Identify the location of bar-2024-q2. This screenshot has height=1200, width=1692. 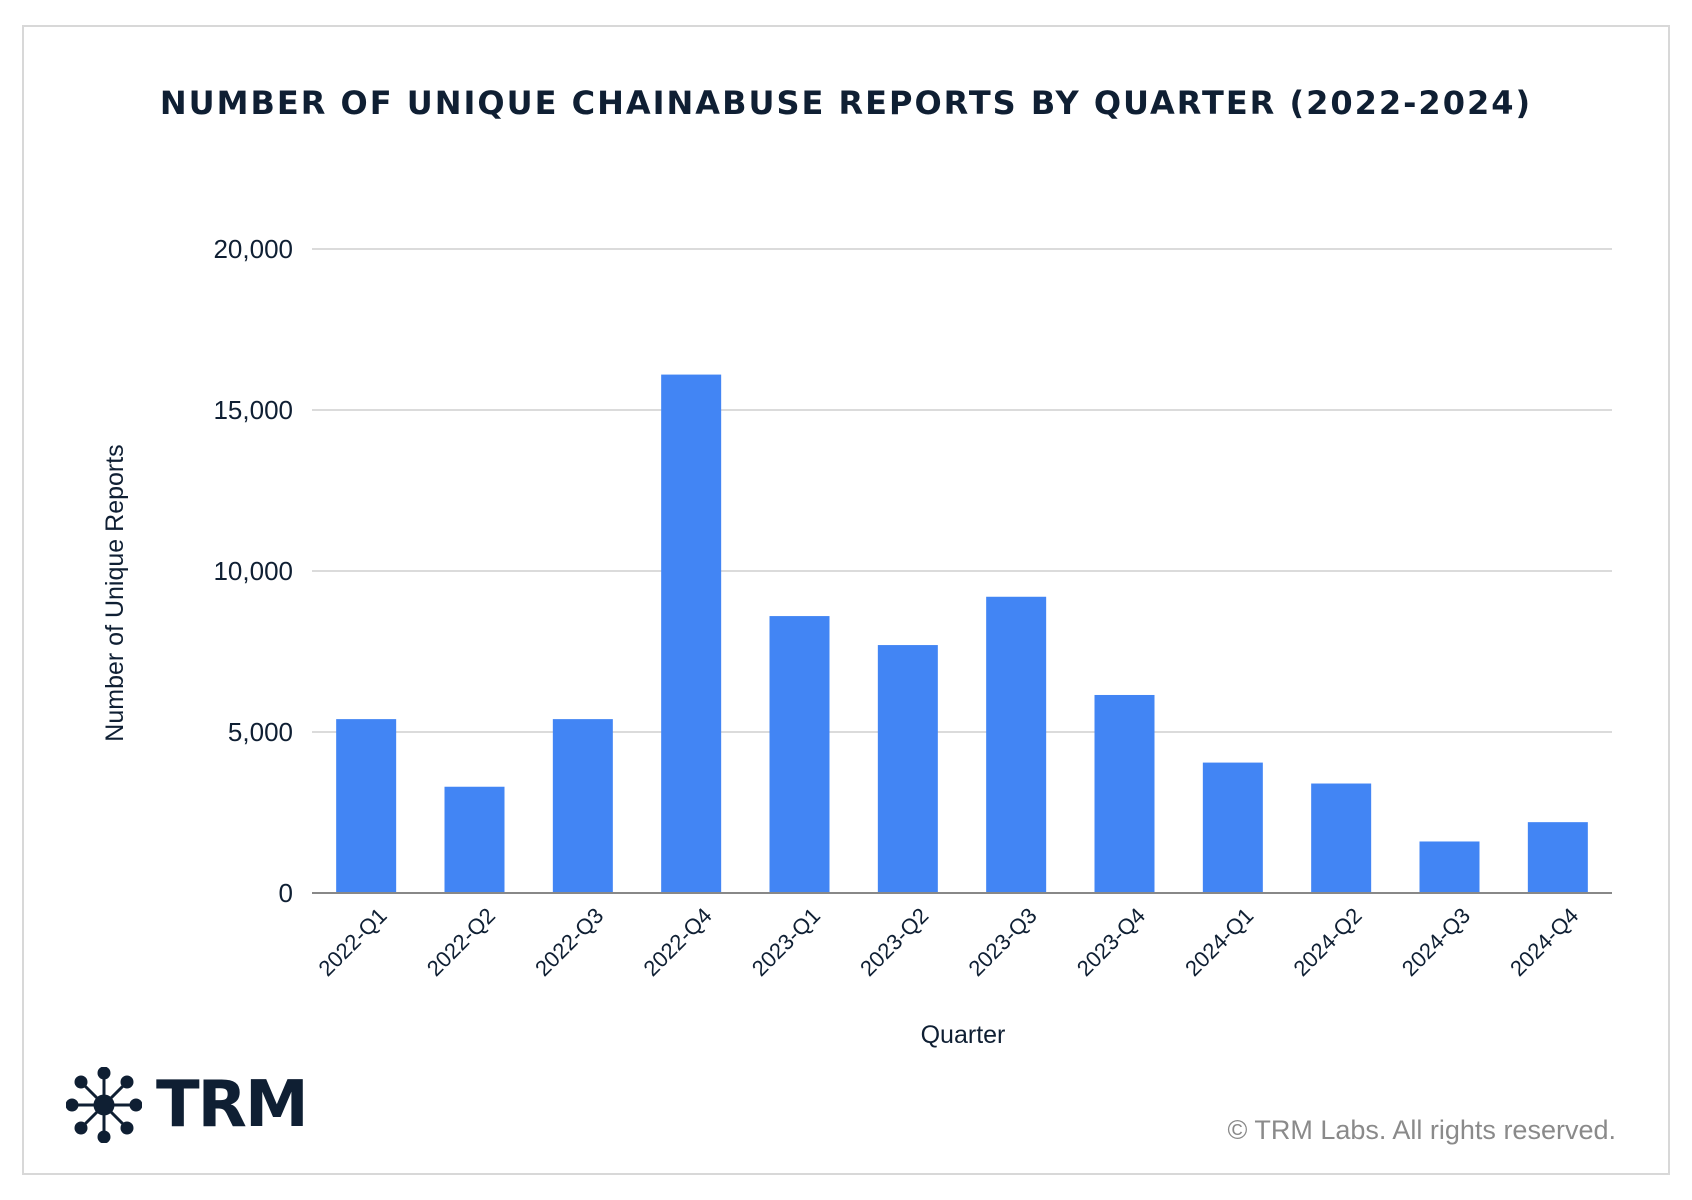
(1341, 838).